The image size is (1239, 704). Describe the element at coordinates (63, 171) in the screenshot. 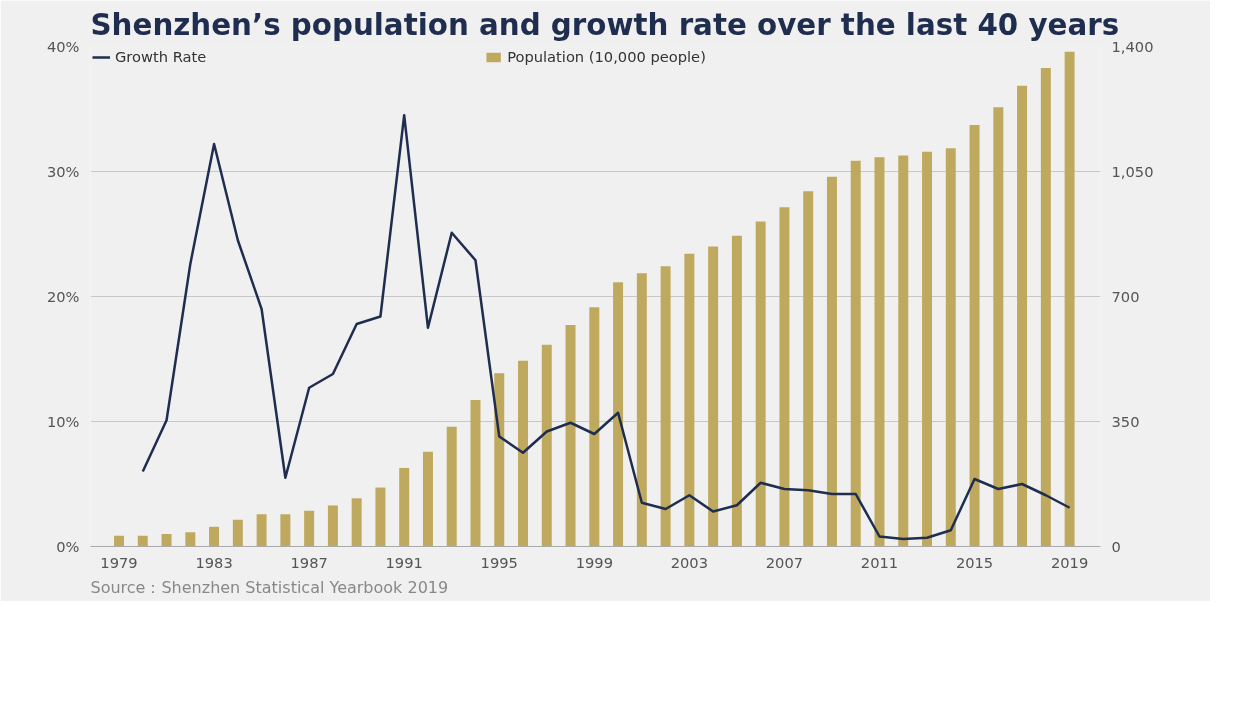

I see `y-tick-label: 30%` at that location.